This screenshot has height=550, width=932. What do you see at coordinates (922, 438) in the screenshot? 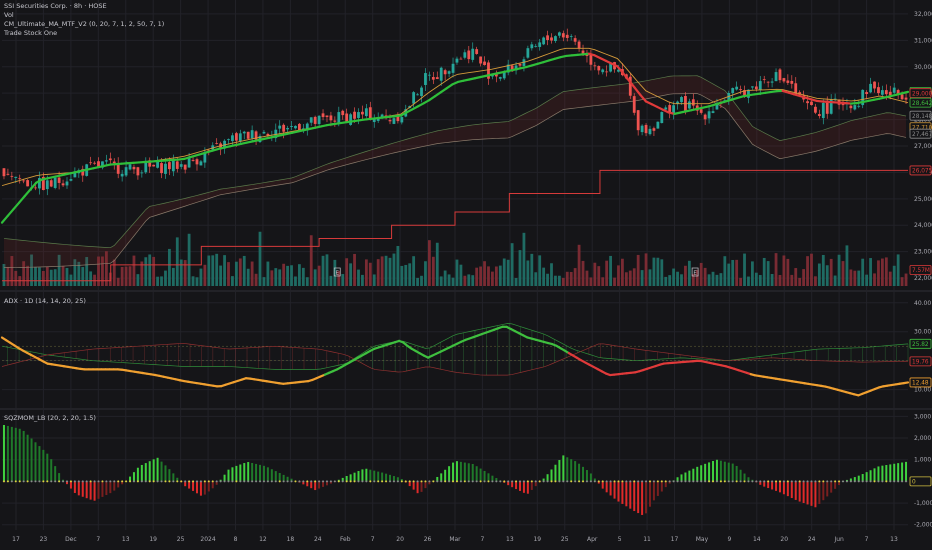
I see `sqz-tick-label: 2,000` at bounding box center [922, 438].